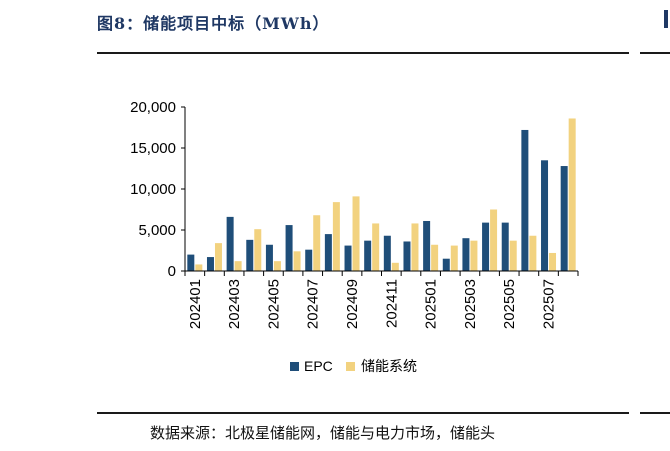  Describe the element at coordinates (157, 230) in the screenshot. I see `y-tick-label: 5,000` at that location.